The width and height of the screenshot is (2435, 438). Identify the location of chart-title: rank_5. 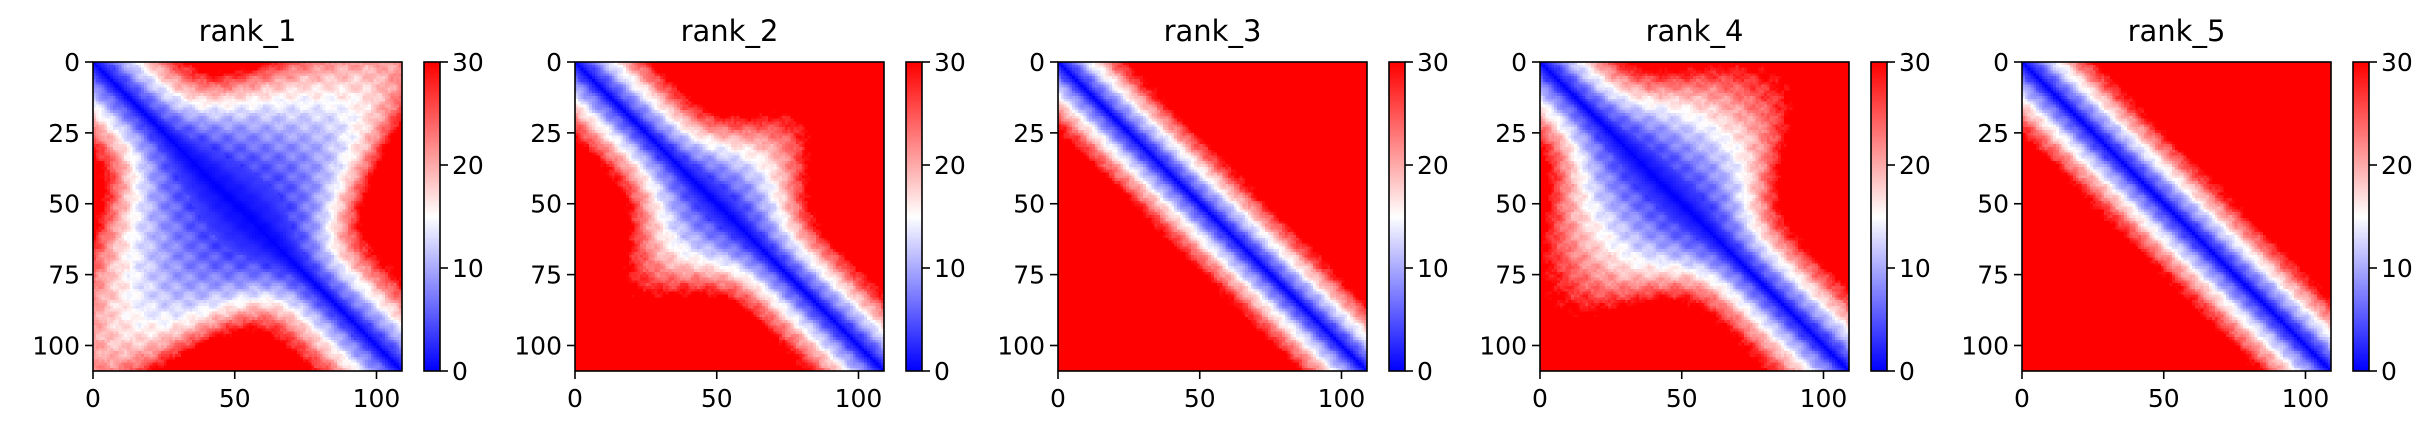
(2176, 31).